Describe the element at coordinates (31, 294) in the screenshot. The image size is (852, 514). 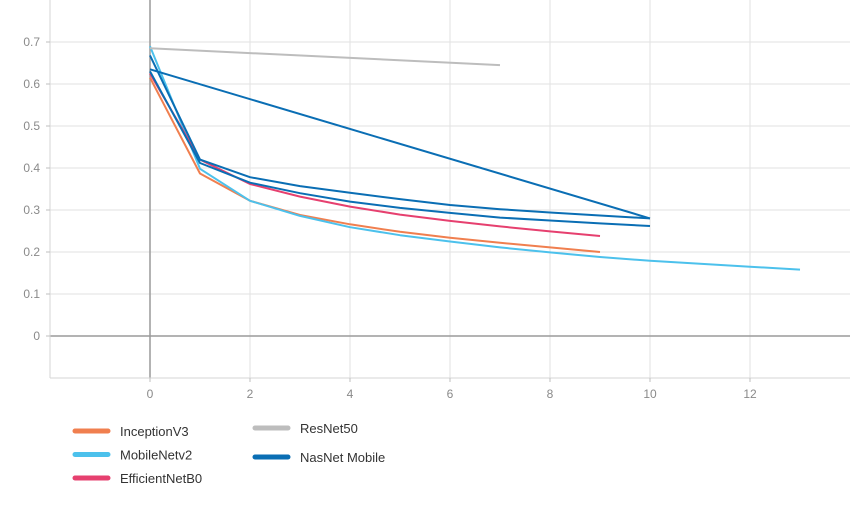
I see `y-tick-label: 0.1` at that location.